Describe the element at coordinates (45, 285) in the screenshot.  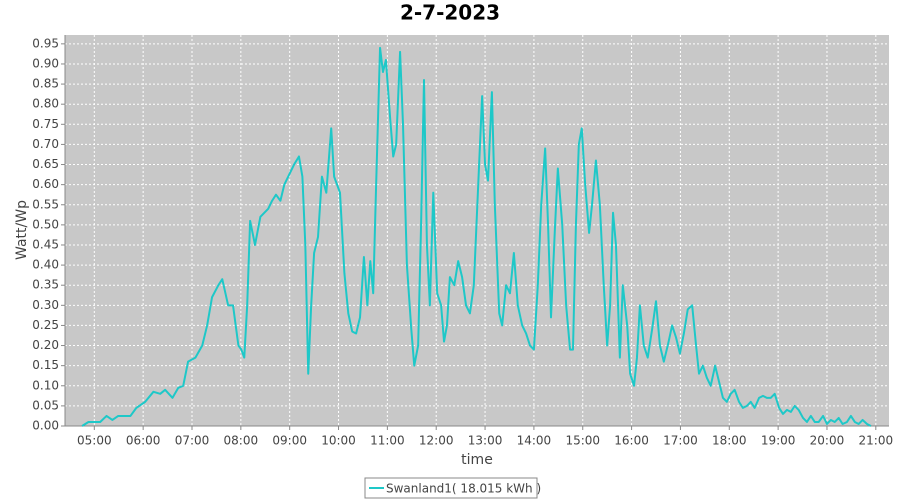
I see `y-tick-label: 0.35` at that location.